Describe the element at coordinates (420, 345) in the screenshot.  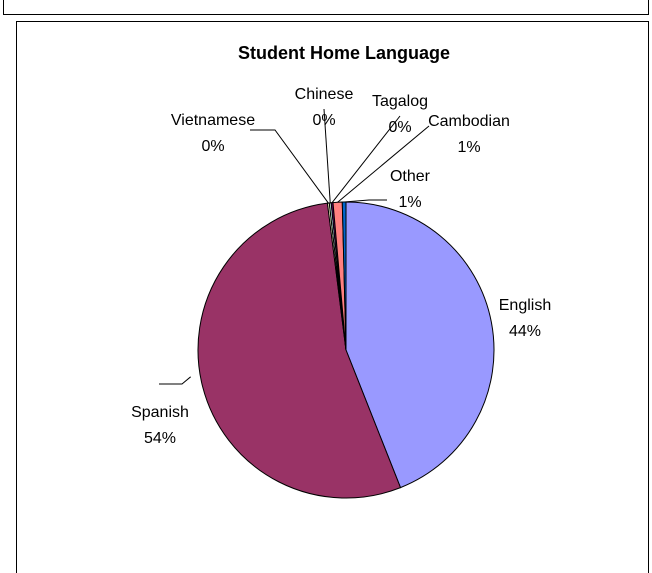
I see `slice-english` at that location.